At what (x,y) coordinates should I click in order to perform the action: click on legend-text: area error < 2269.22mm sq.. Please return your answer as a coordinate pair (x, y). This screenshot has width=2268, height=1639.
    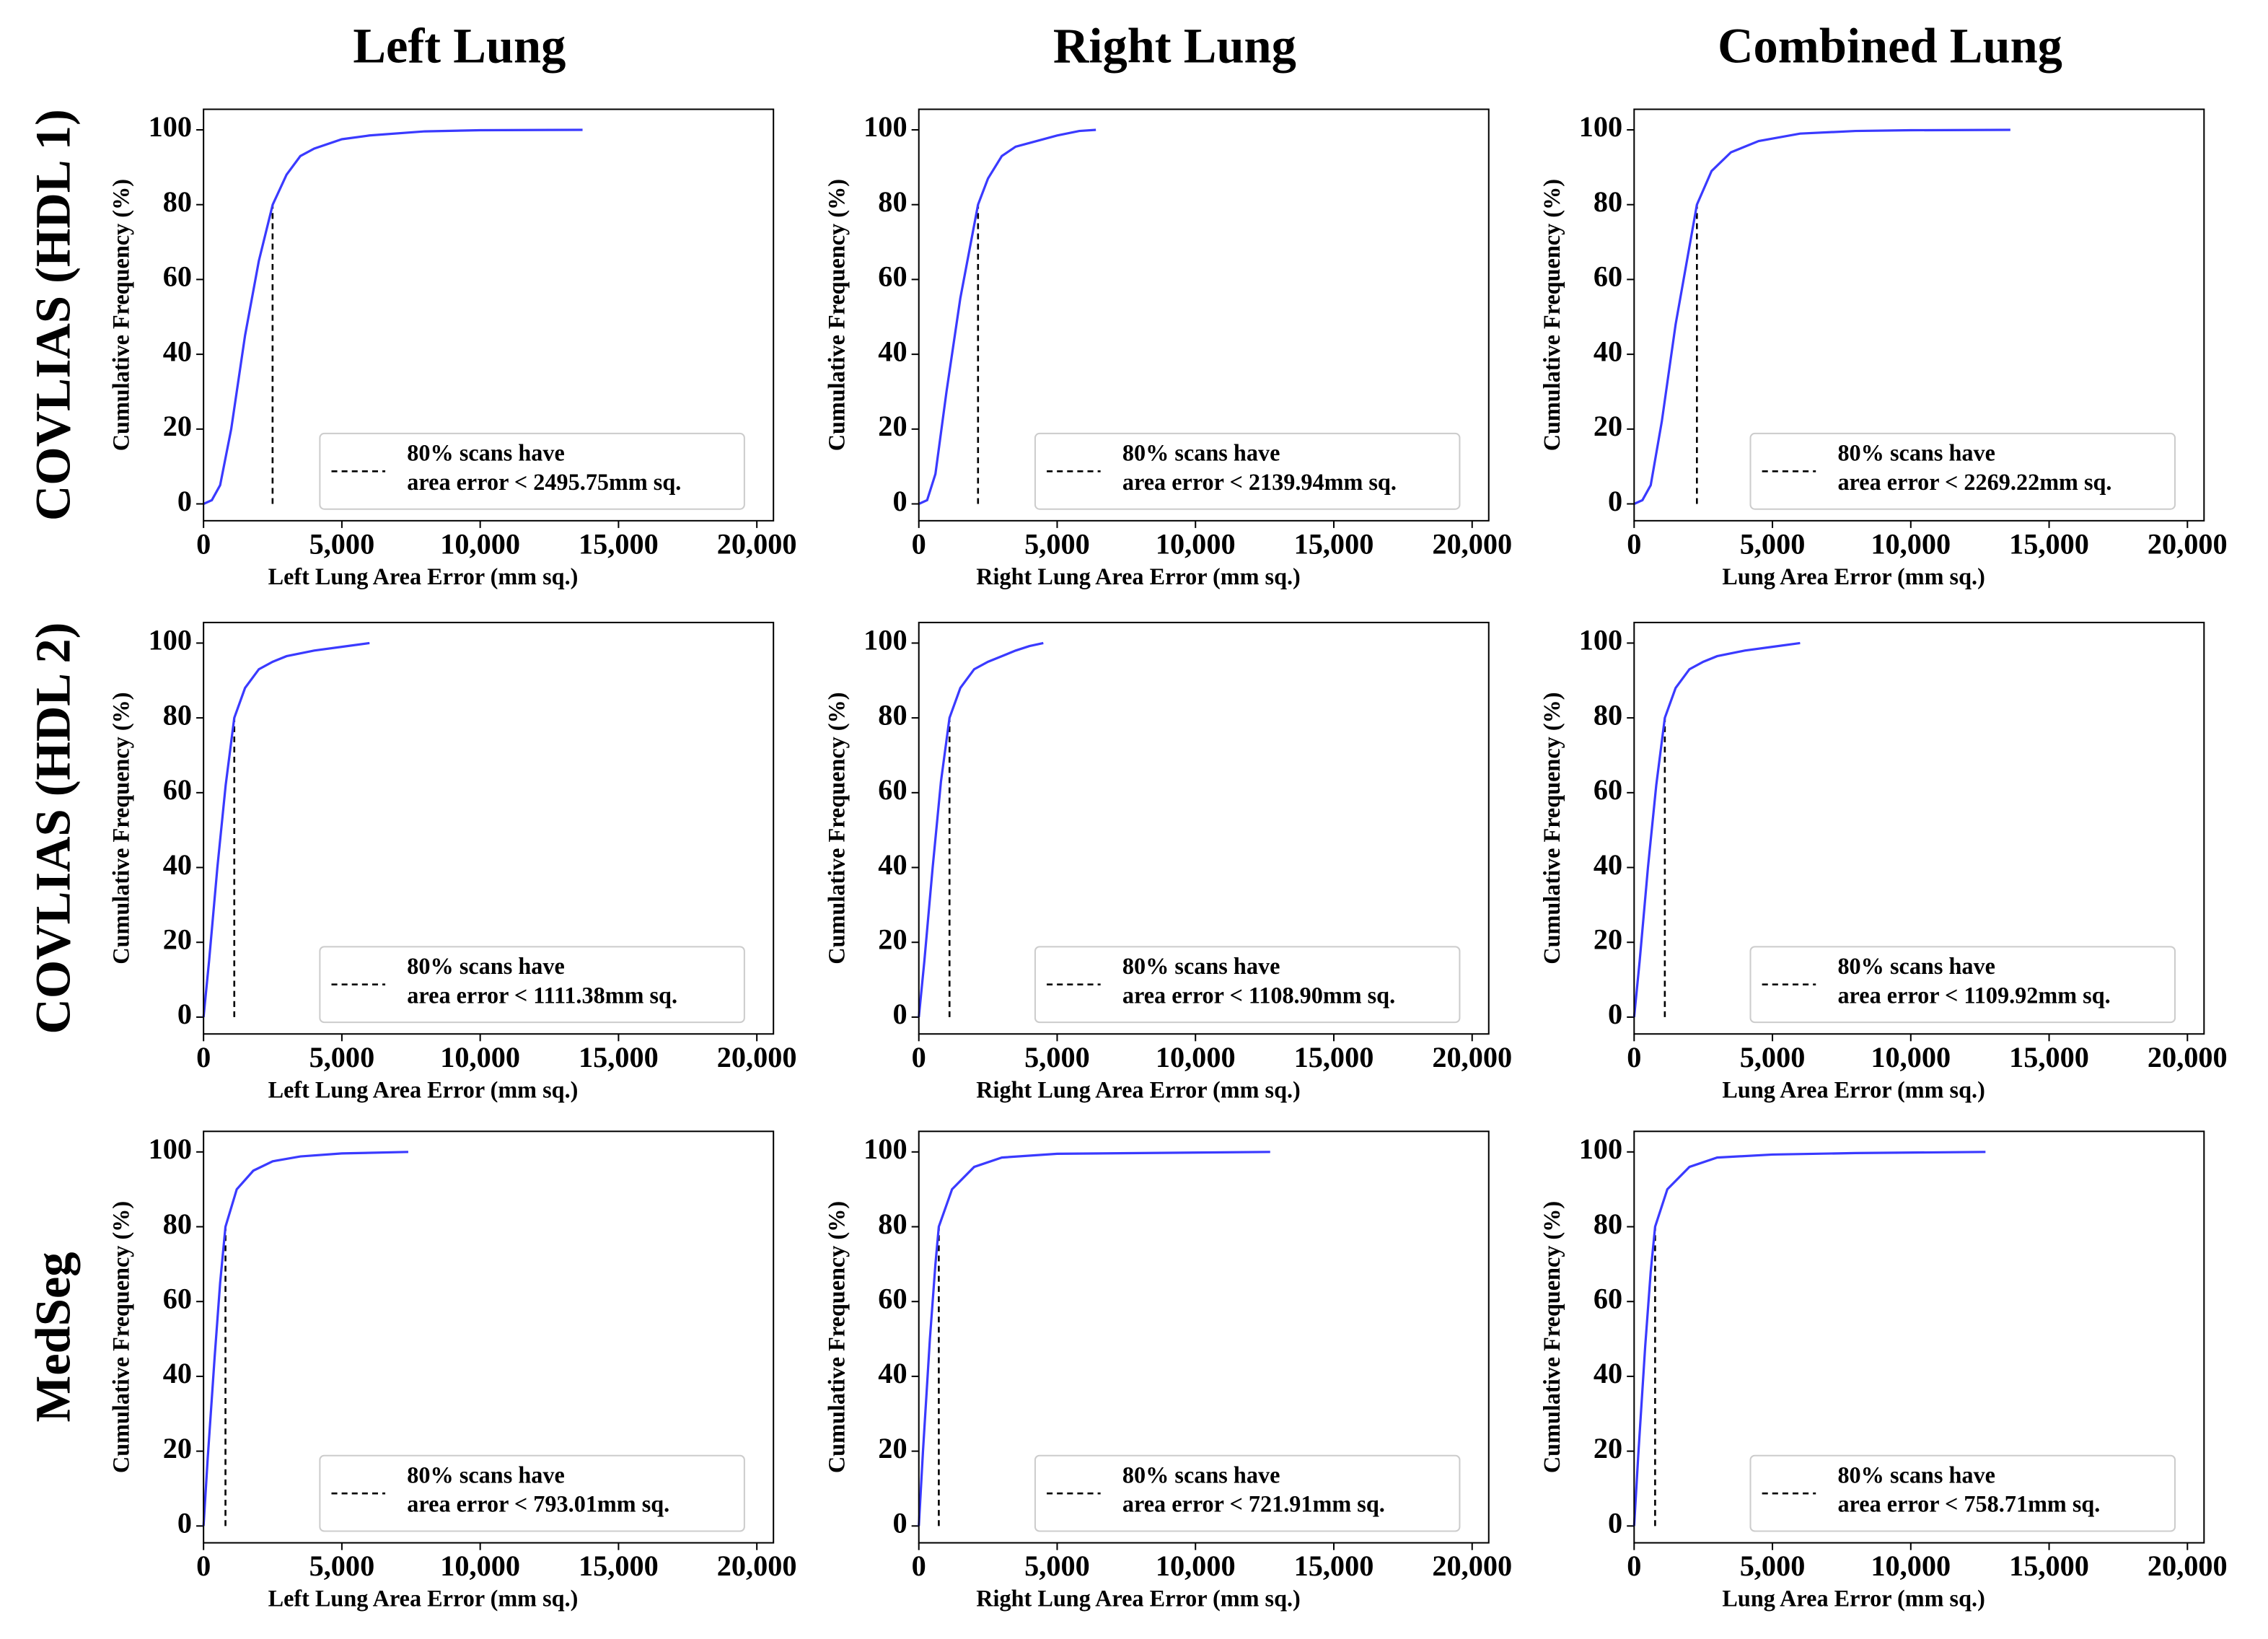
    Looking at the image, I should click on (1974, 482).